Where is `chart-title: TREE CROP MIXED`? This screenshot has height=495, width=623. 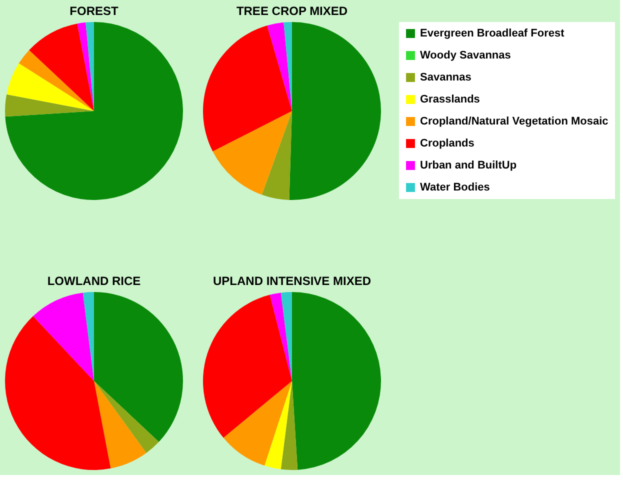
chart-title: TREE CROP MIXED is located at coordinates (292, 11).